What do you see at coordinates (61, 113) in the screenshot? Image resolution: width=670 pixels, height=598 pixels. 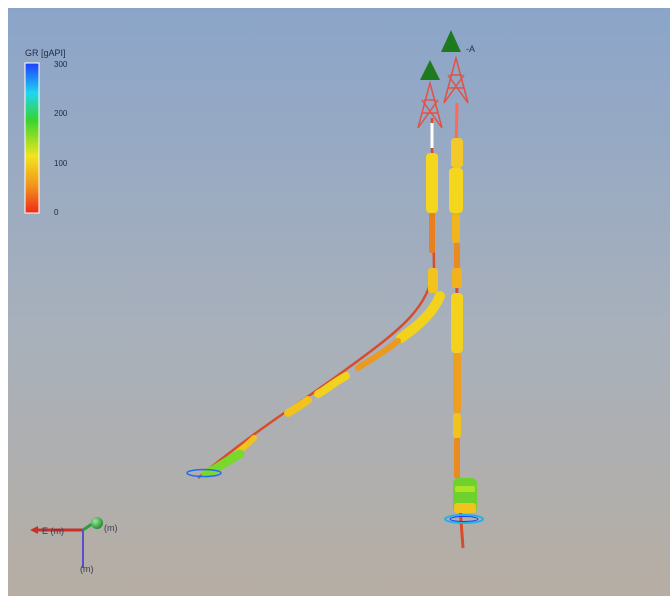 I see `colorbar-tick-200: 200` at bounding box center [61, 113].